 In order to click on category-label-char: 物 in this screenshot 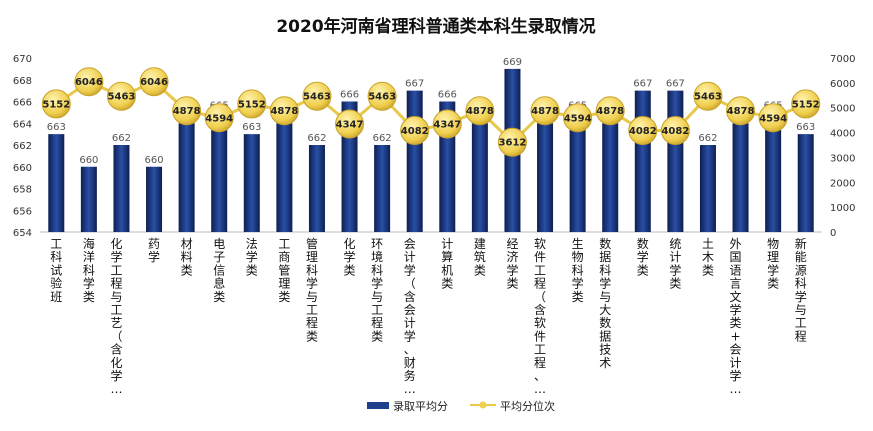, I will do `click(773, 244)`.